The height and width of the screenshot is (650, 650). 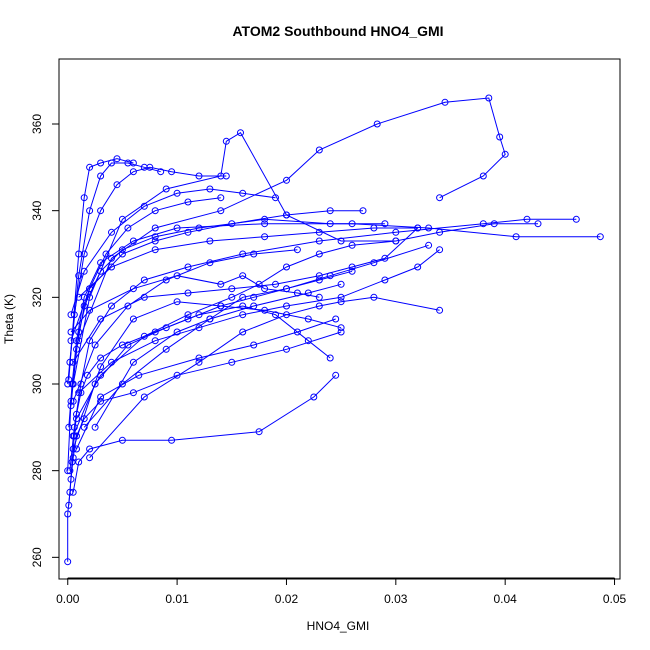 I want to click on y-tick-label: 260, so click(x=37, y=557).